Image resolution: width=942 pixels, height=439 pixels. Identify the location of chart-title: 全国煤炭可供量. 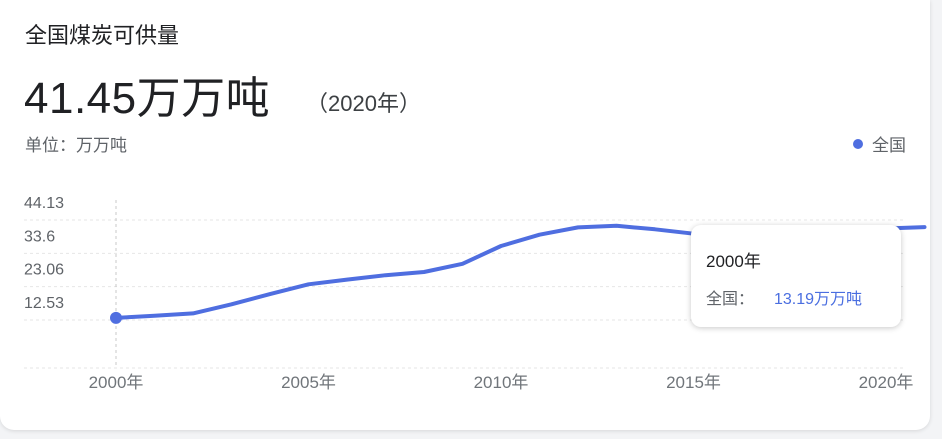
(102, 35).